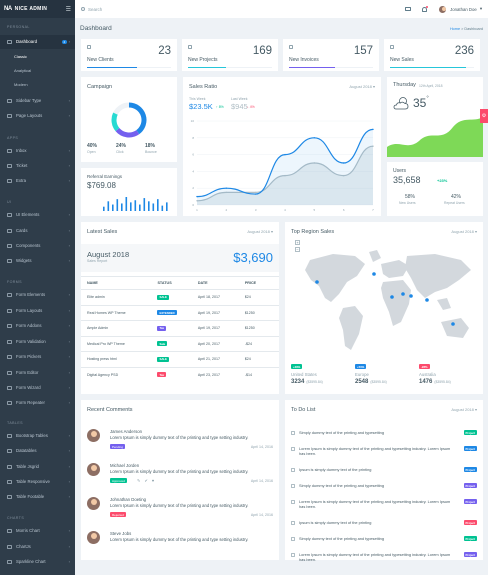  What do you see at coordinates (14, 282) in the screenshot?
I see `sidebar-section-forms: FORMS` at bounding box center [14, 282].